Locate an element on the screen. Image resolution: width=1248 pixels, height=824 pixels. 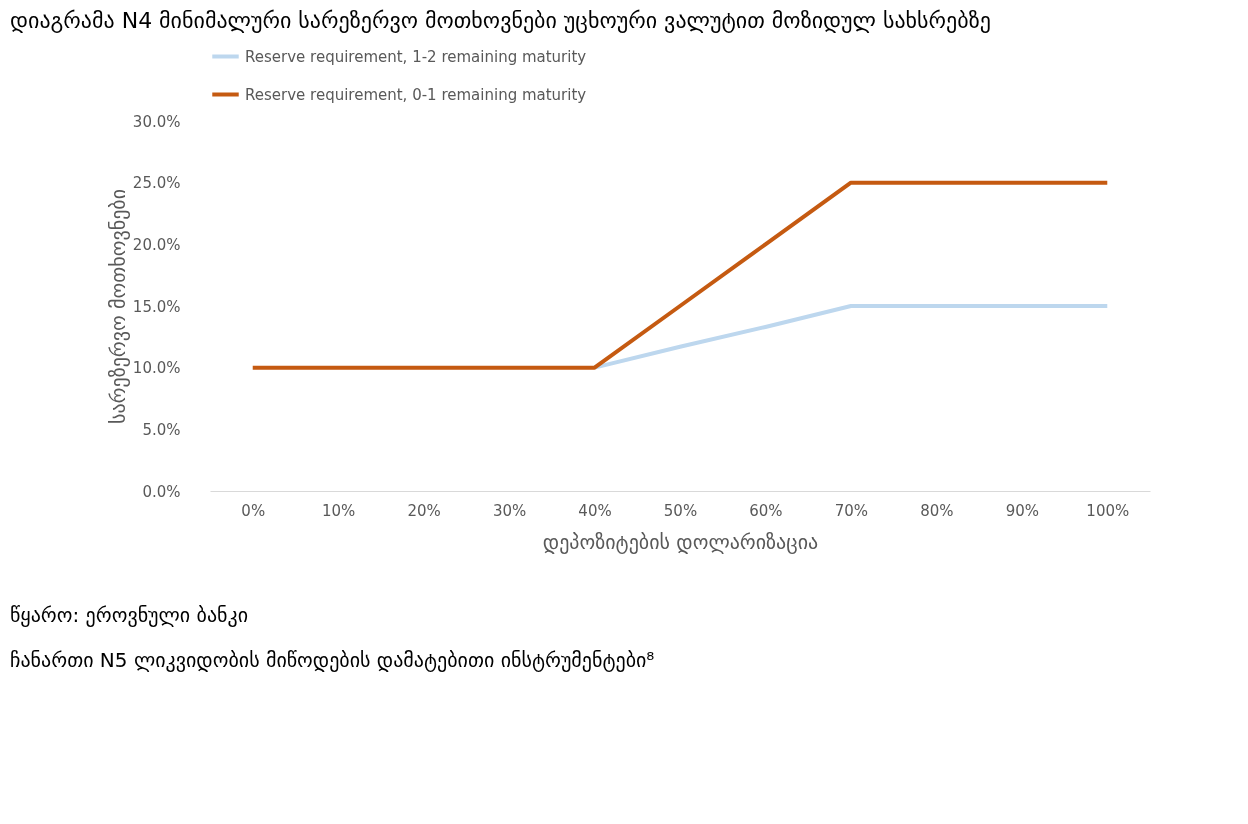
x-tick-label: 50% is located at coordinates (680, 510).